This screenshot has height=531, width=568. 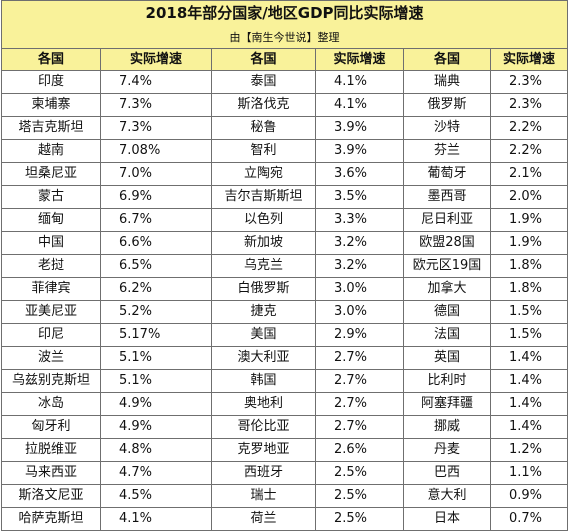 What do you see at coordinates (156, 196) in the screenshot?
I see `growth-cell: 6.9%` at bounding box center [156, 196].